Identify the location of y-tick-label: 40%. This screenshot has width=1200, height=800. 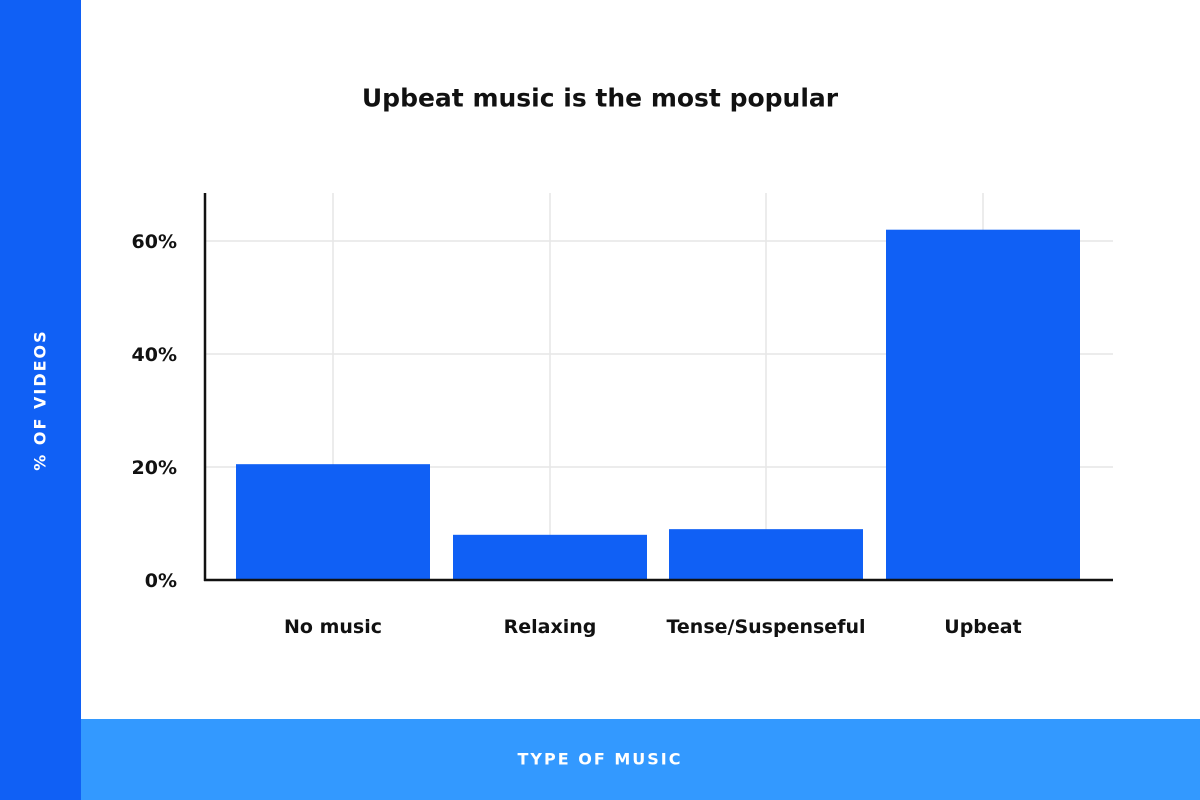
(154, 355).